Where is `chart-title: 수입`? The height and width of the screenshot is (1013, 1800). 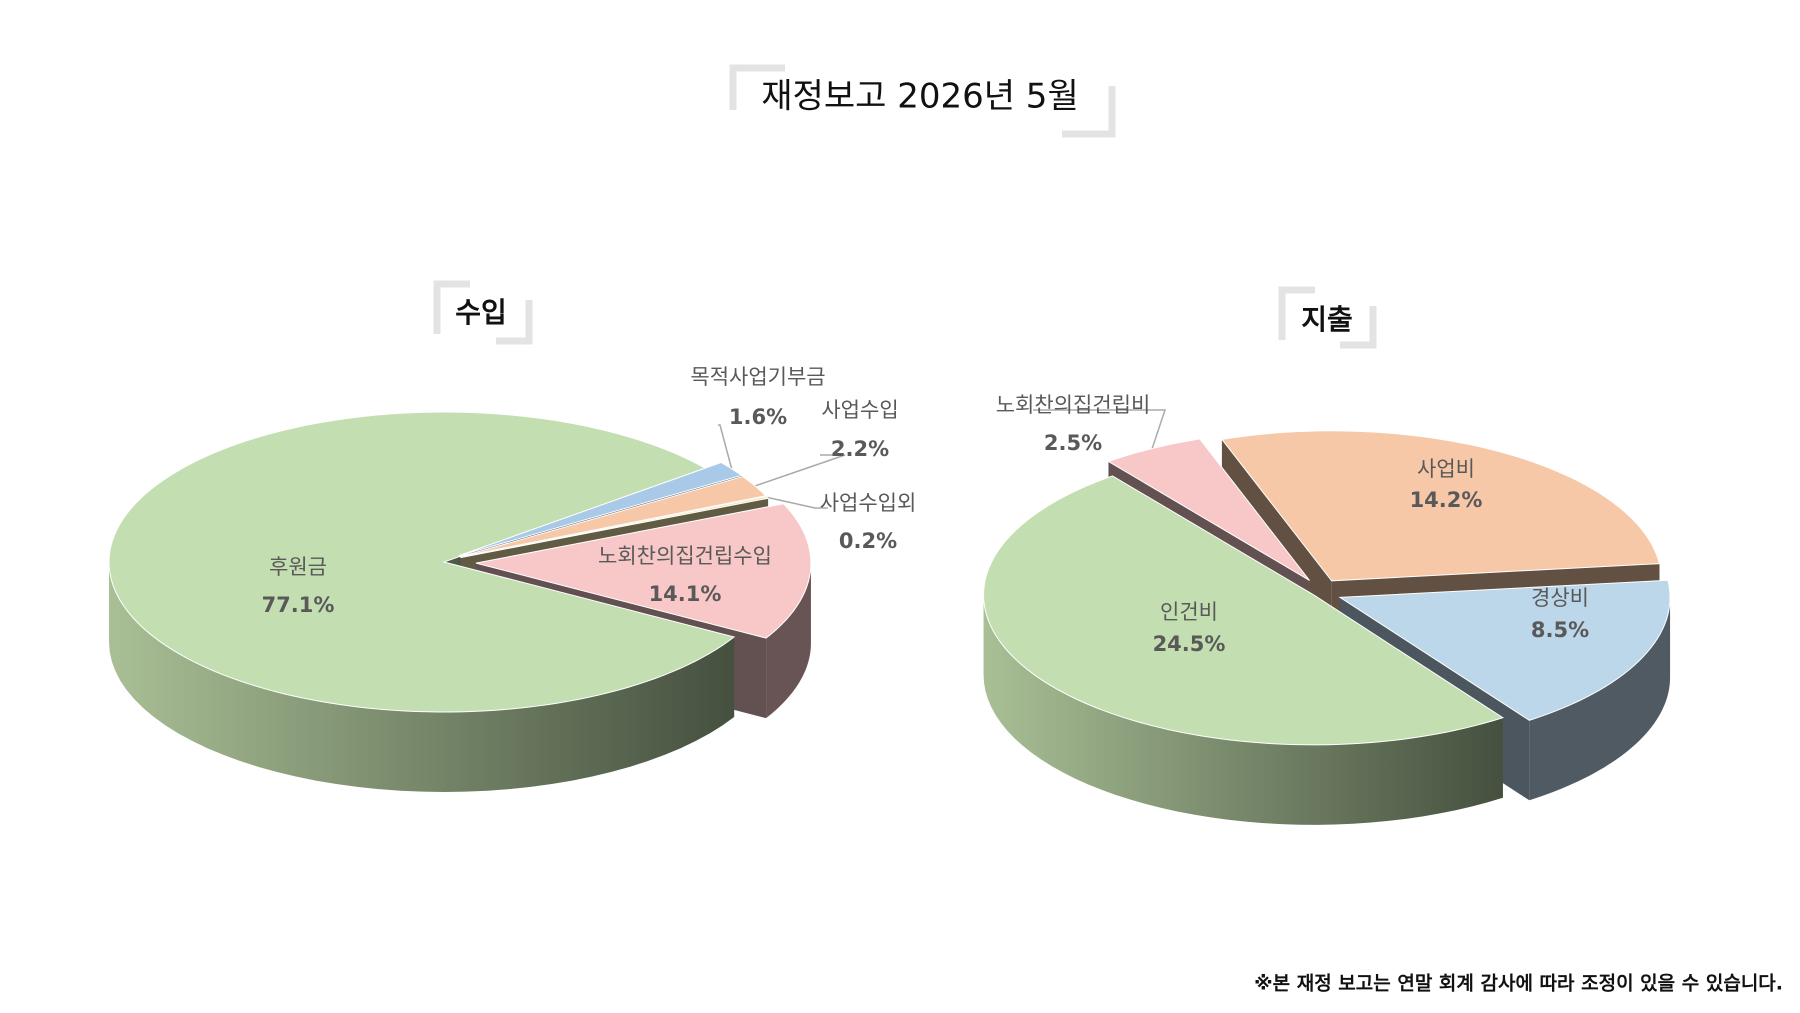
chart-title: 수입 is located at coordinates (481, 312).